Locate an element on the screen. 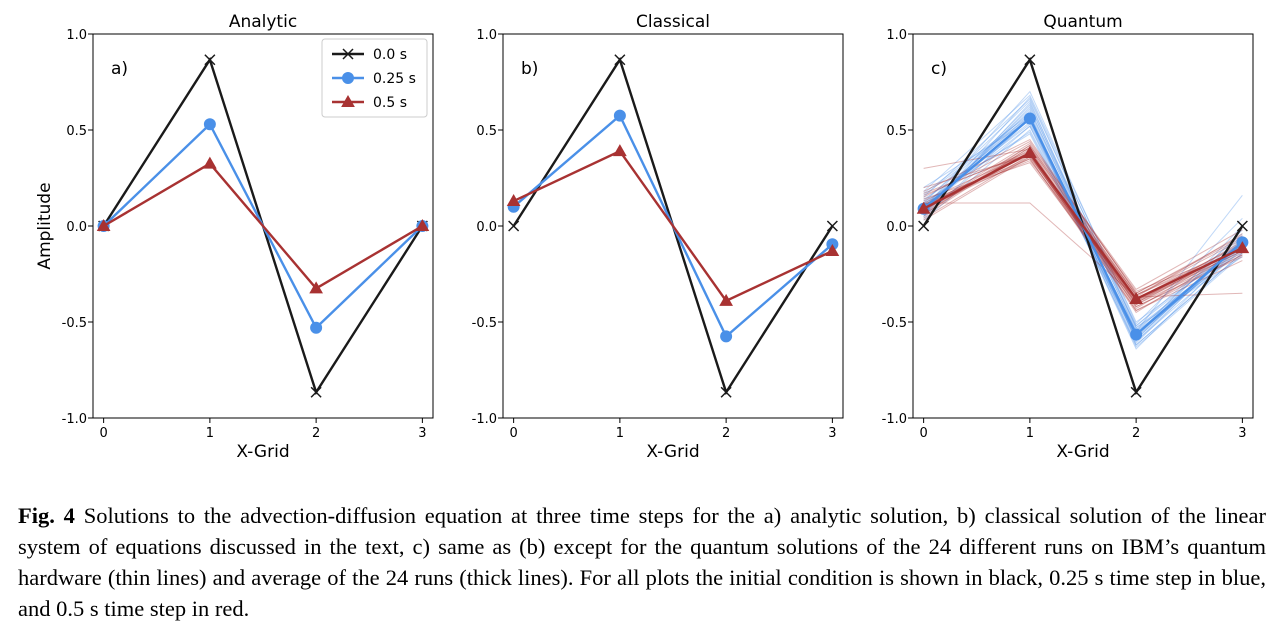 The width and height of the screenshot is (1282, 642). legend-marker is located at coordinates (348, 78).